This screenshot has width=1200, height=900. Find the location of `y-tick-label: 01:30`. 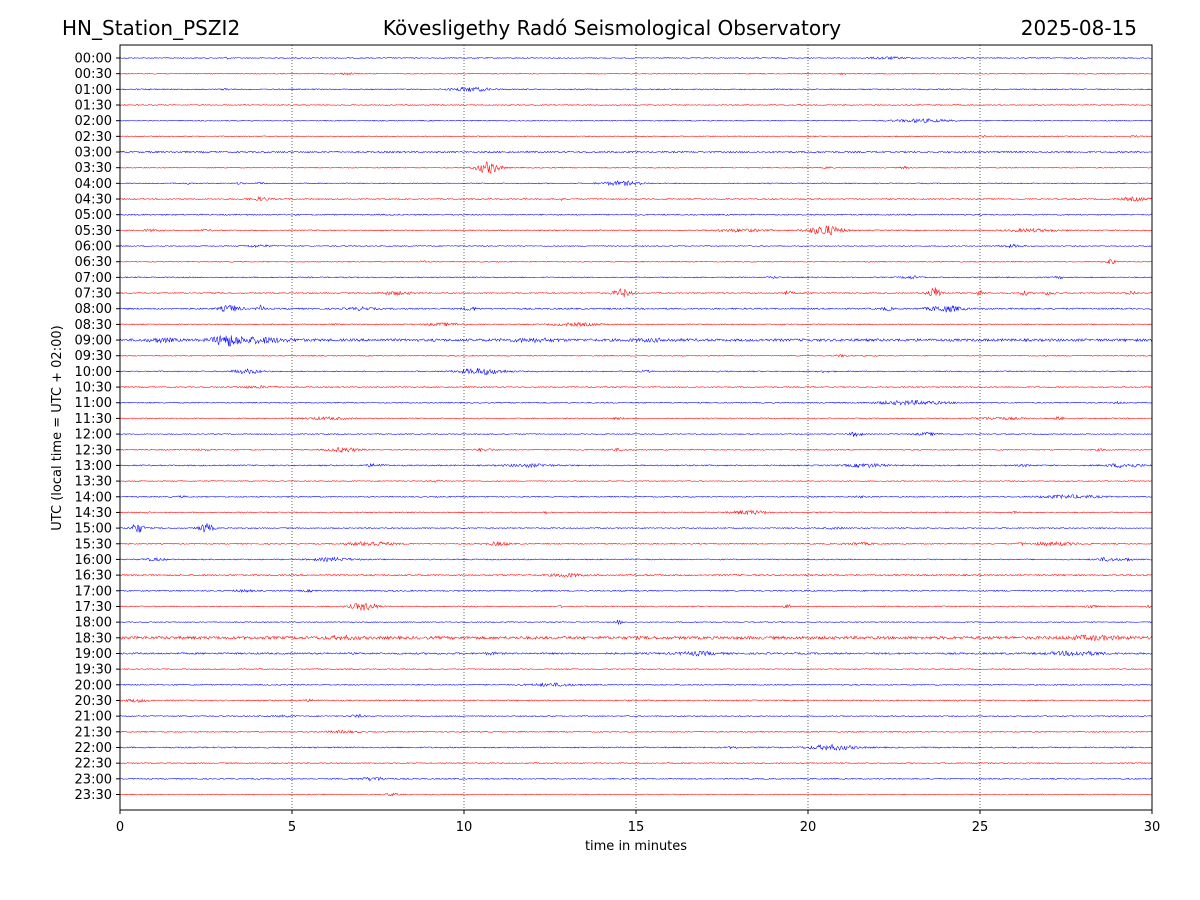

y-tick-label: 01:30 is located at coordinates (93, 106).